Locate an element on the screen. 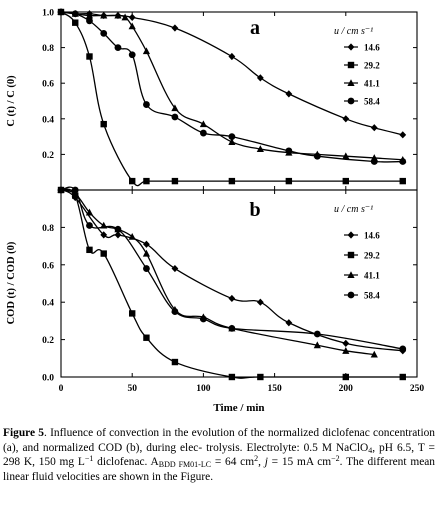  caption-line-4b: = 64 cm is located at coordinates (233, 462).